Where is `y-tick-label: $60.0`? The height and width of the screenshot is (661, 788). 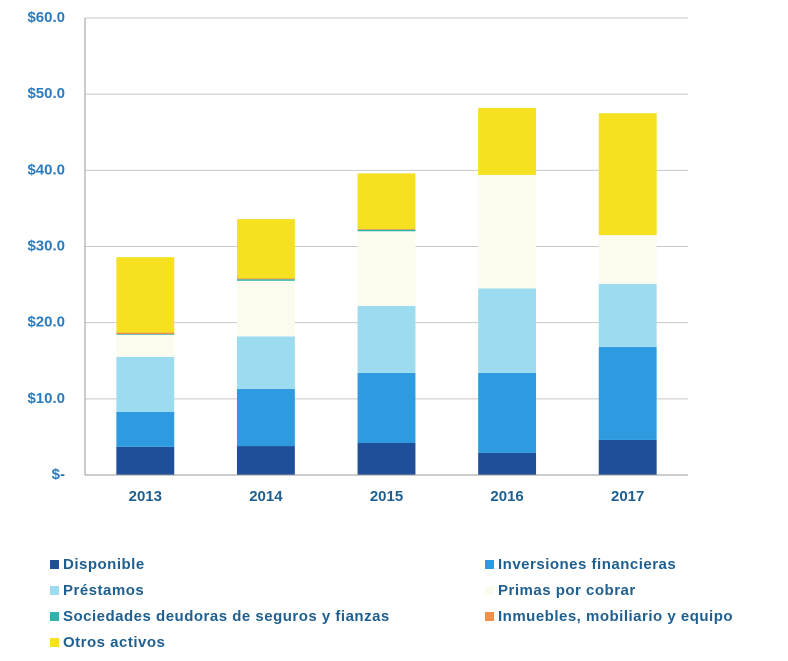
y-tick-label: $60.0 is located at coordinates (46, 17).